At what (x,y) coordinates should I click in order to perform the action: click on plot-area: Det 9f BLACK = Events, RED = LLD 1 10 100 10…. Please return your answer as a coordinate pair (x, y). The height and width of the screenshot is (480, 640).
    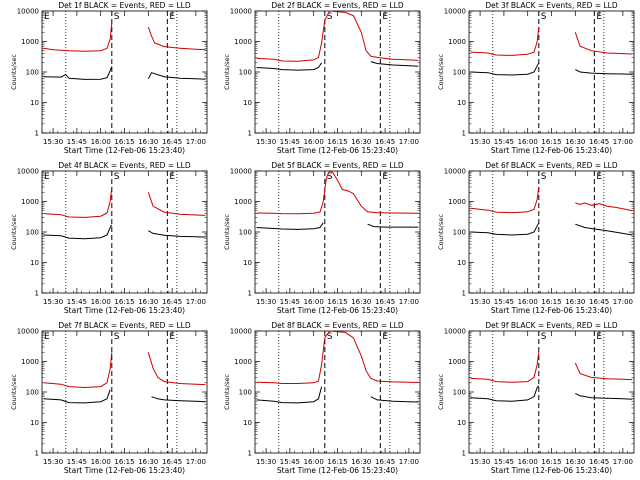
    Looking at the image, I should click on (536, 398).